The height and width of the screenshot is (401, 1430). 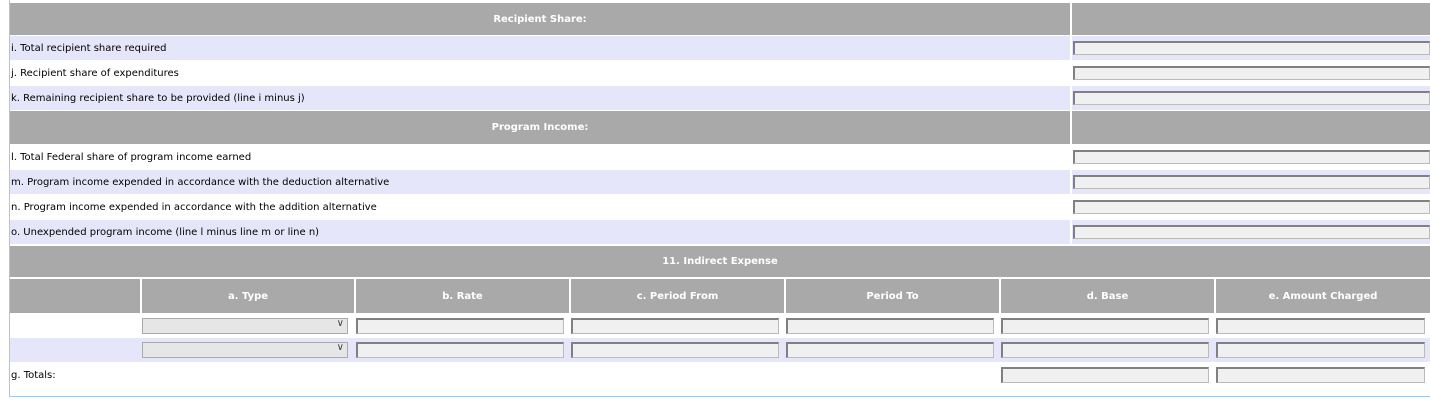 I want to click on recipient-share-header: Recipient Share:, so click(x=540, y=19).